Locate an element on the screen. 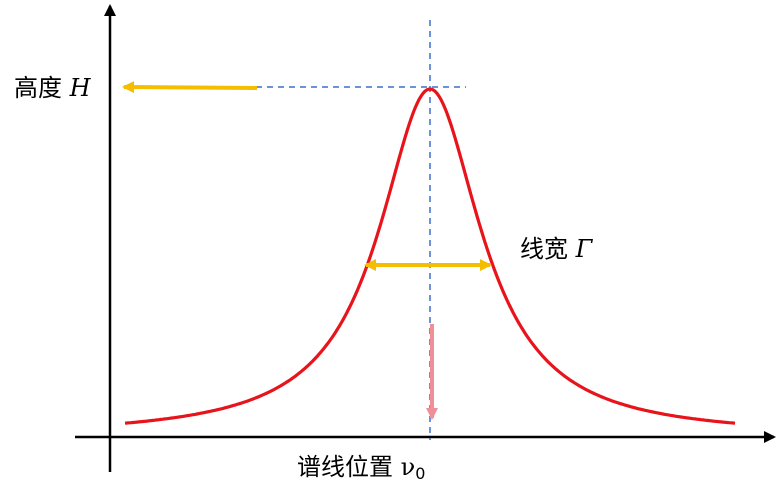  height-symbol: H is located at coordinates (80, 88).